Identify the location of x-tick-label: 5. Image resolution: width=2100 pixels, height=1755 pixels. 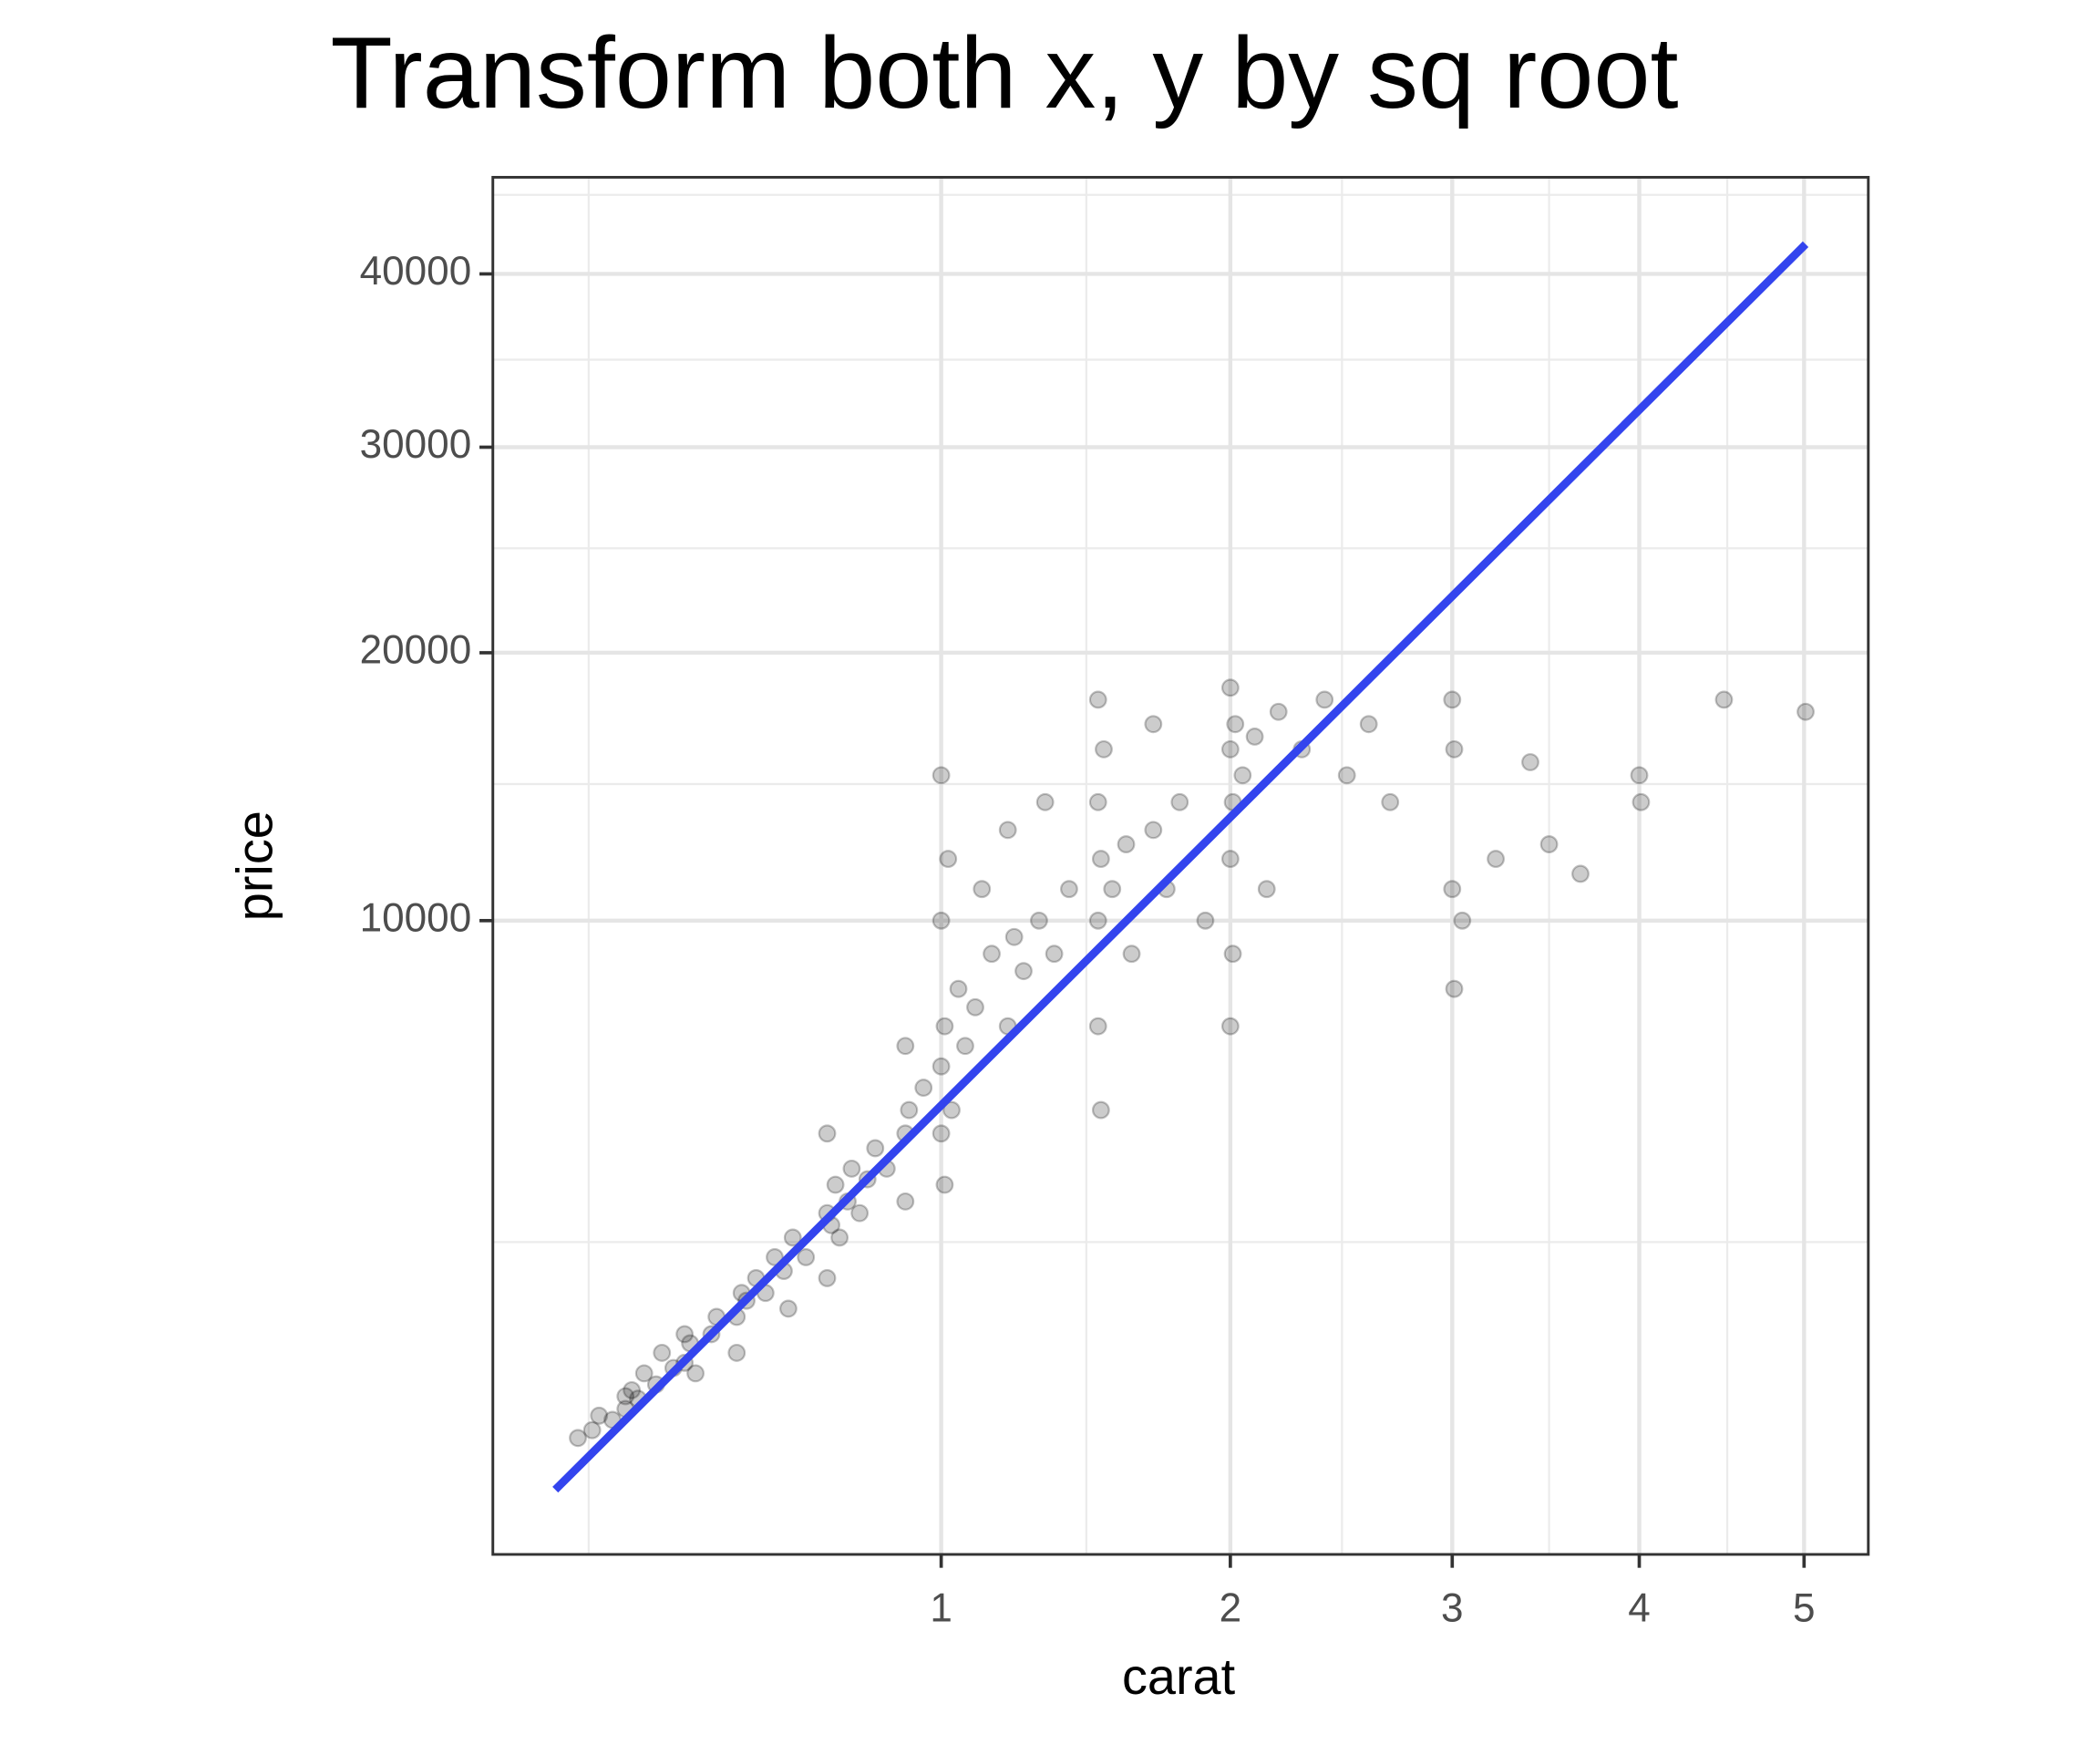
(1804, 1607).